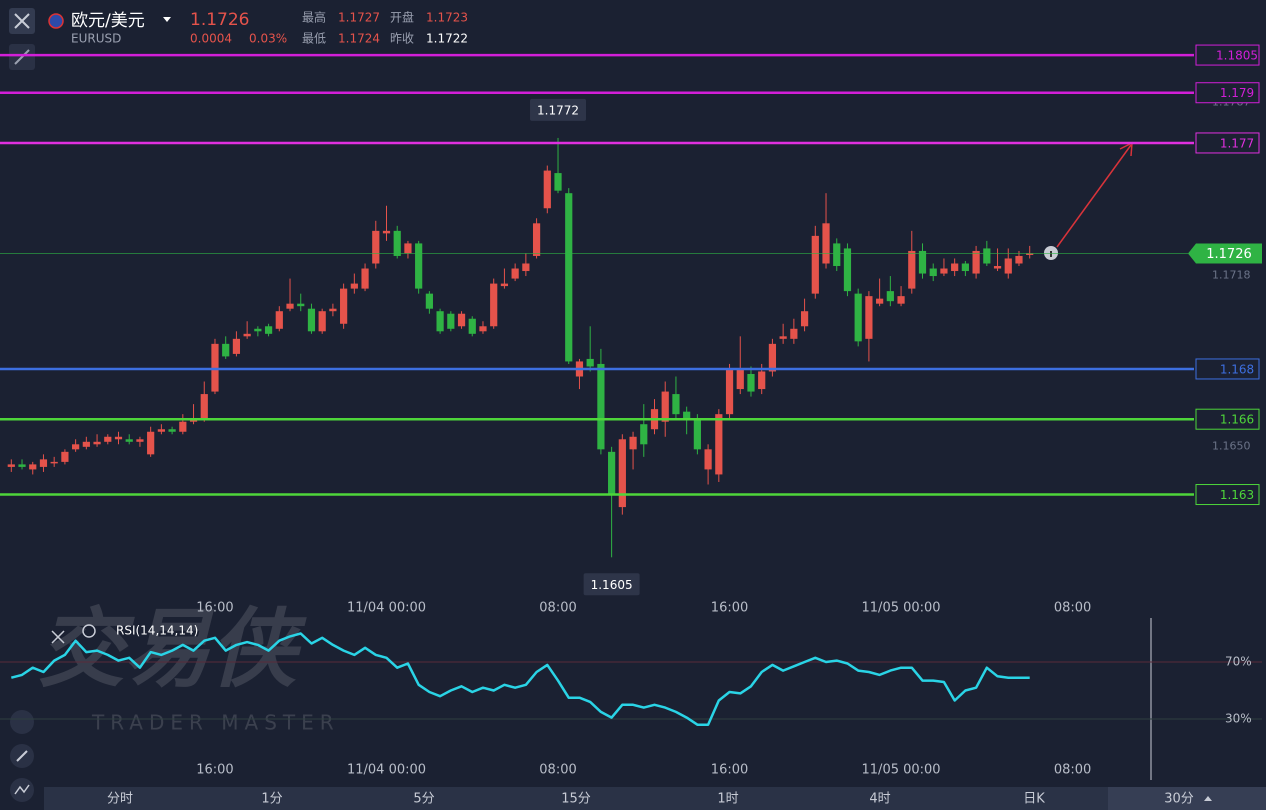  I want to click on close-button, so click(22, 21).